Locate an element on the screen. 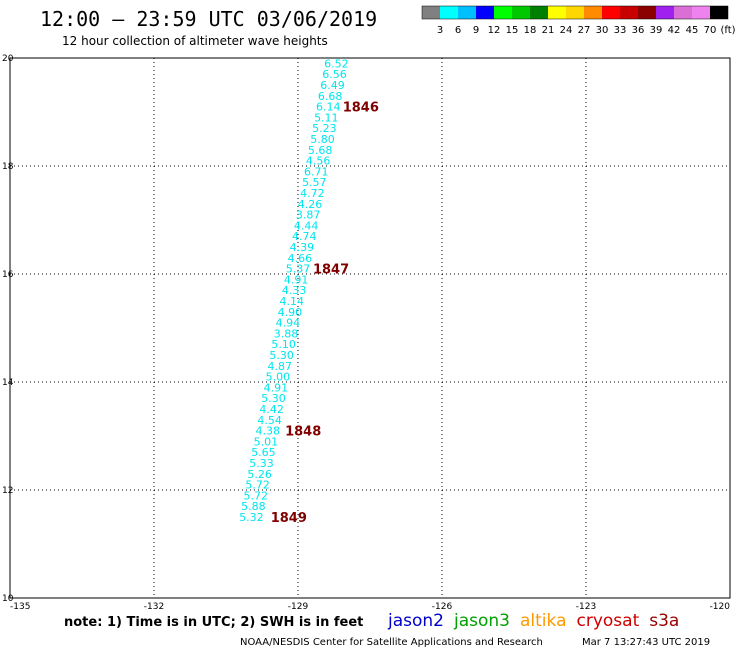 The image size is (740, 650). satellite-name: s3a is located at coordinates (664, 621).